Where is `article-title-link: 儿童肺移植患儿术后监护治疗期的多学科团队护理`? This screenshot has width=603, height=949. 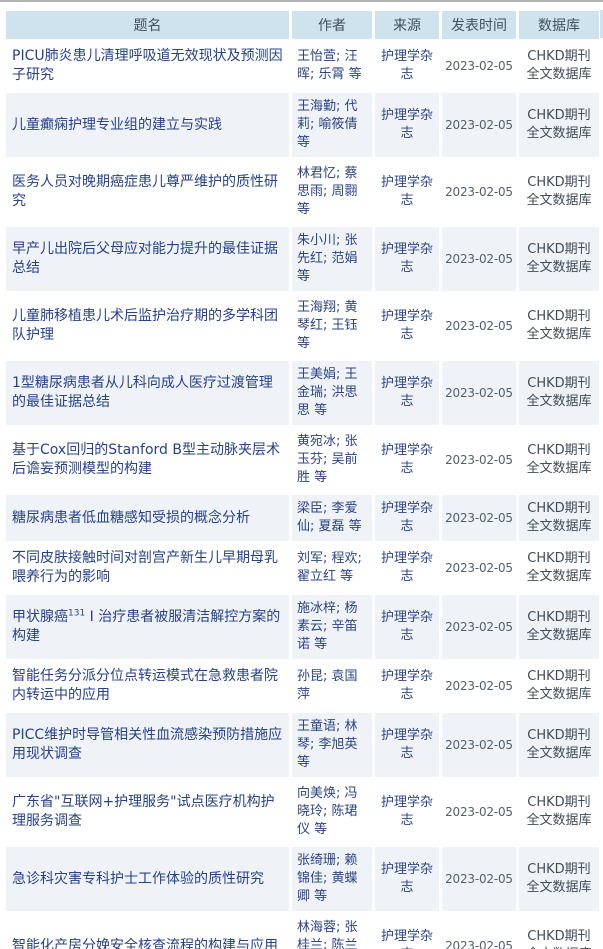 article-title-link: 儿童肺移植患儿术后监护治疗期的多学科团队护理 is located at coordinates (145, 325).